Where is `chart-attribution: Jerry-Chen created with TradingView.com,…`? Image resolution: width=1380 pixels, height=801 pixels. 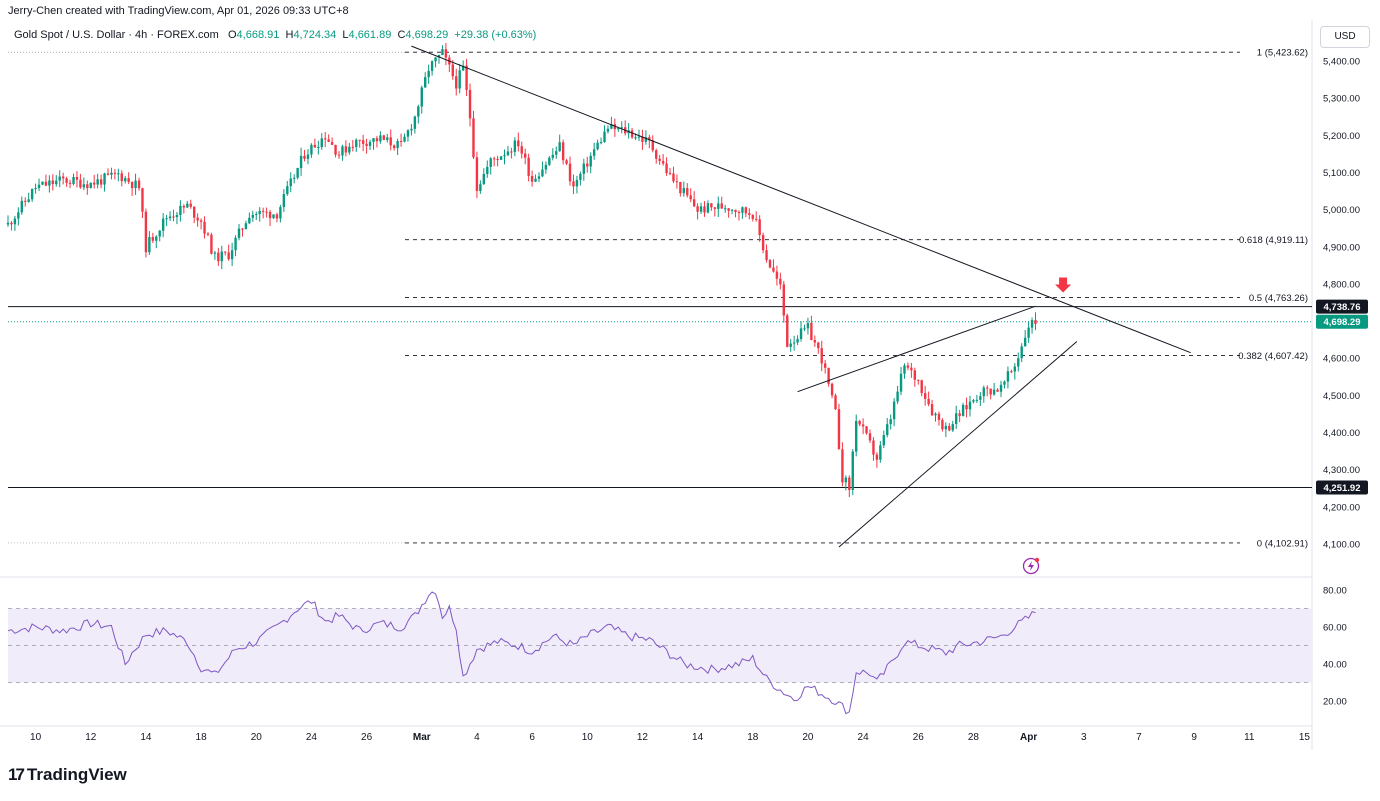
chart-attribution: Jerry-Chen created with TradingView.com,… is located at coordinates (178, 11).